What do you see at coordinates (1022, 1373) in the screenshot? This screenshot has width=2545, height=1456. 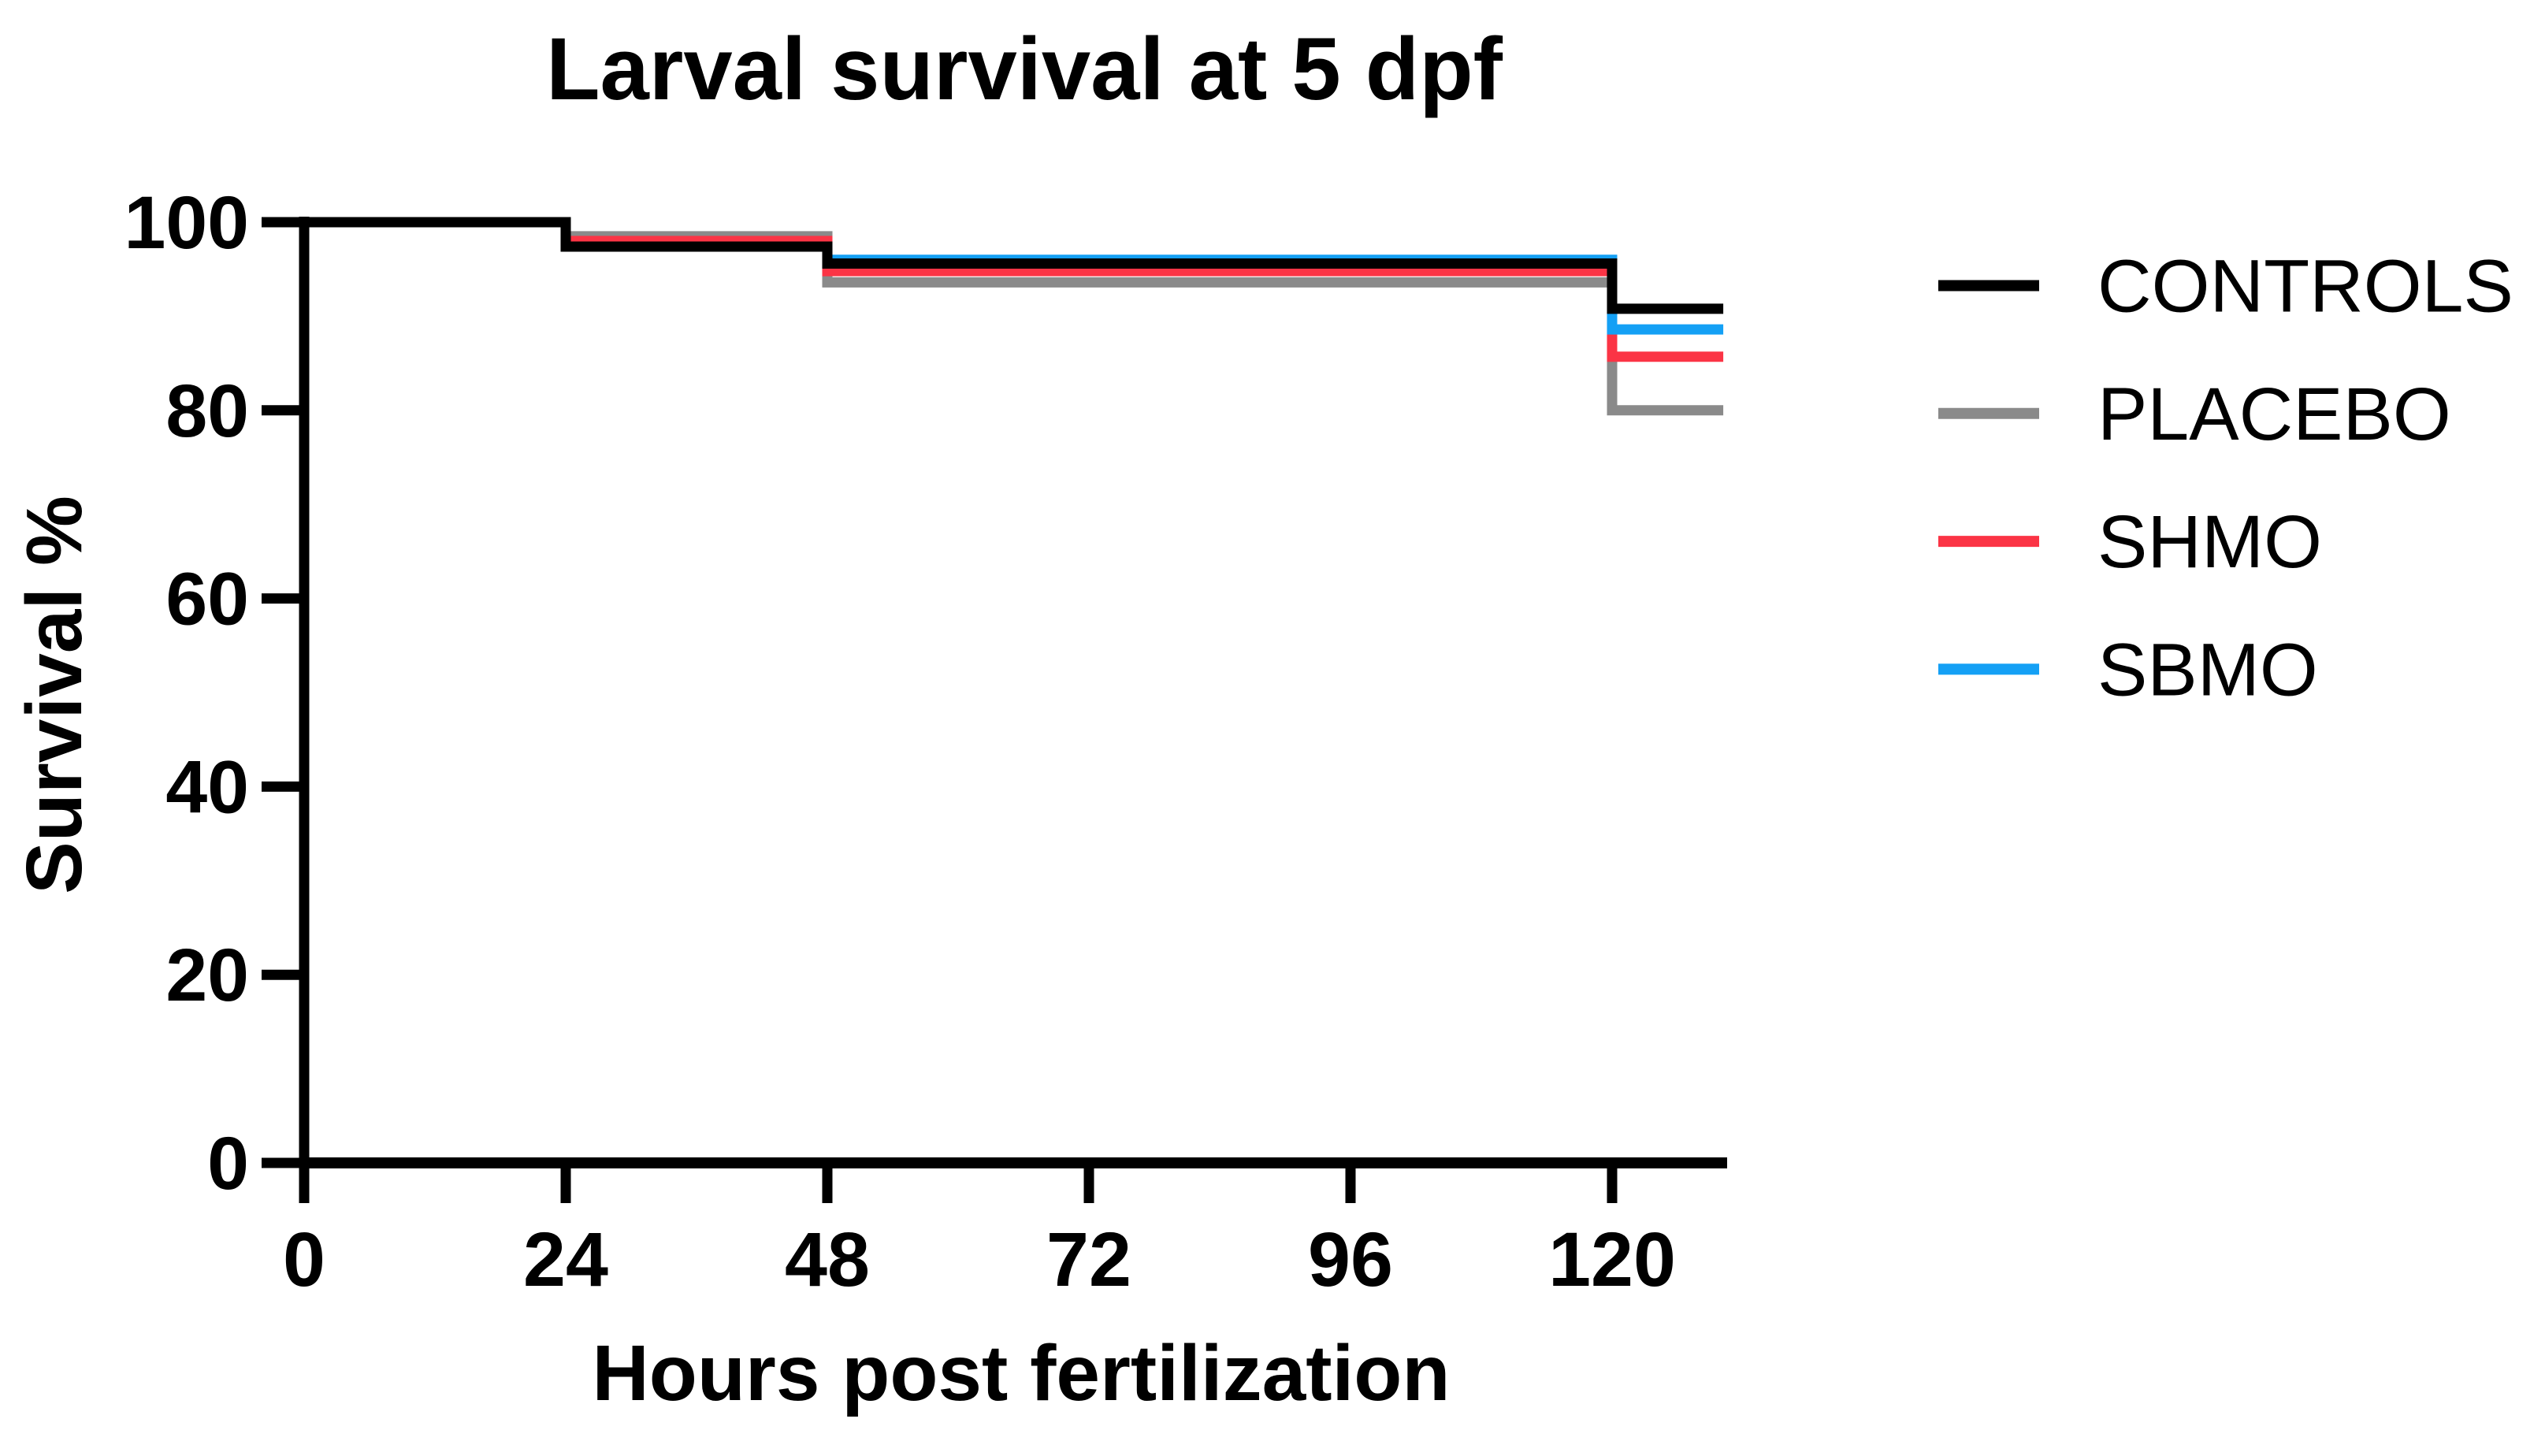 I see `x-axis-title: Hours post fertilization` at bounding box center [1022, 1373].